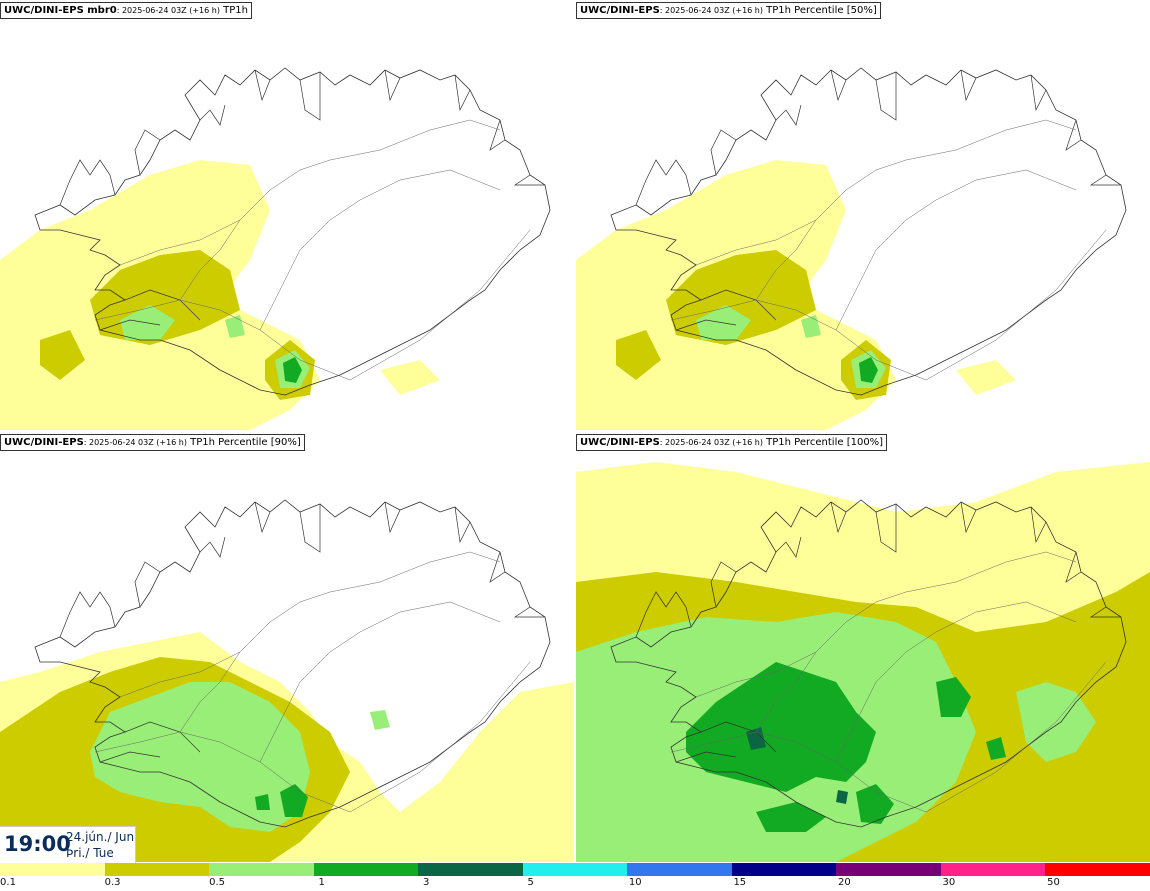 The width and height of the screenshot is (1150, 891). What do you see at coordinates (426, 882) in the screenshot?
I see `colorbar-tick-label: 3` at bounding box center [426, 882].